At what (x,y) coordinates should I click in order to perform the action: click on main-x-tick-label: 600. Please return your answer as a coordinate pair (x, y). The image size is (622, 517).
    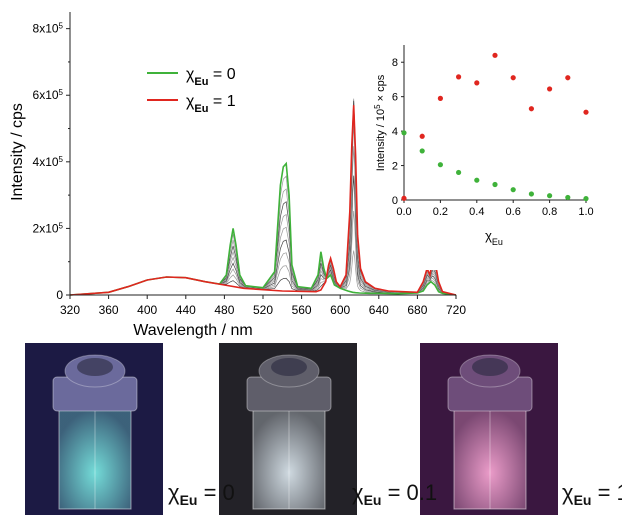
    Looking at the image, I should click on (340, 310).